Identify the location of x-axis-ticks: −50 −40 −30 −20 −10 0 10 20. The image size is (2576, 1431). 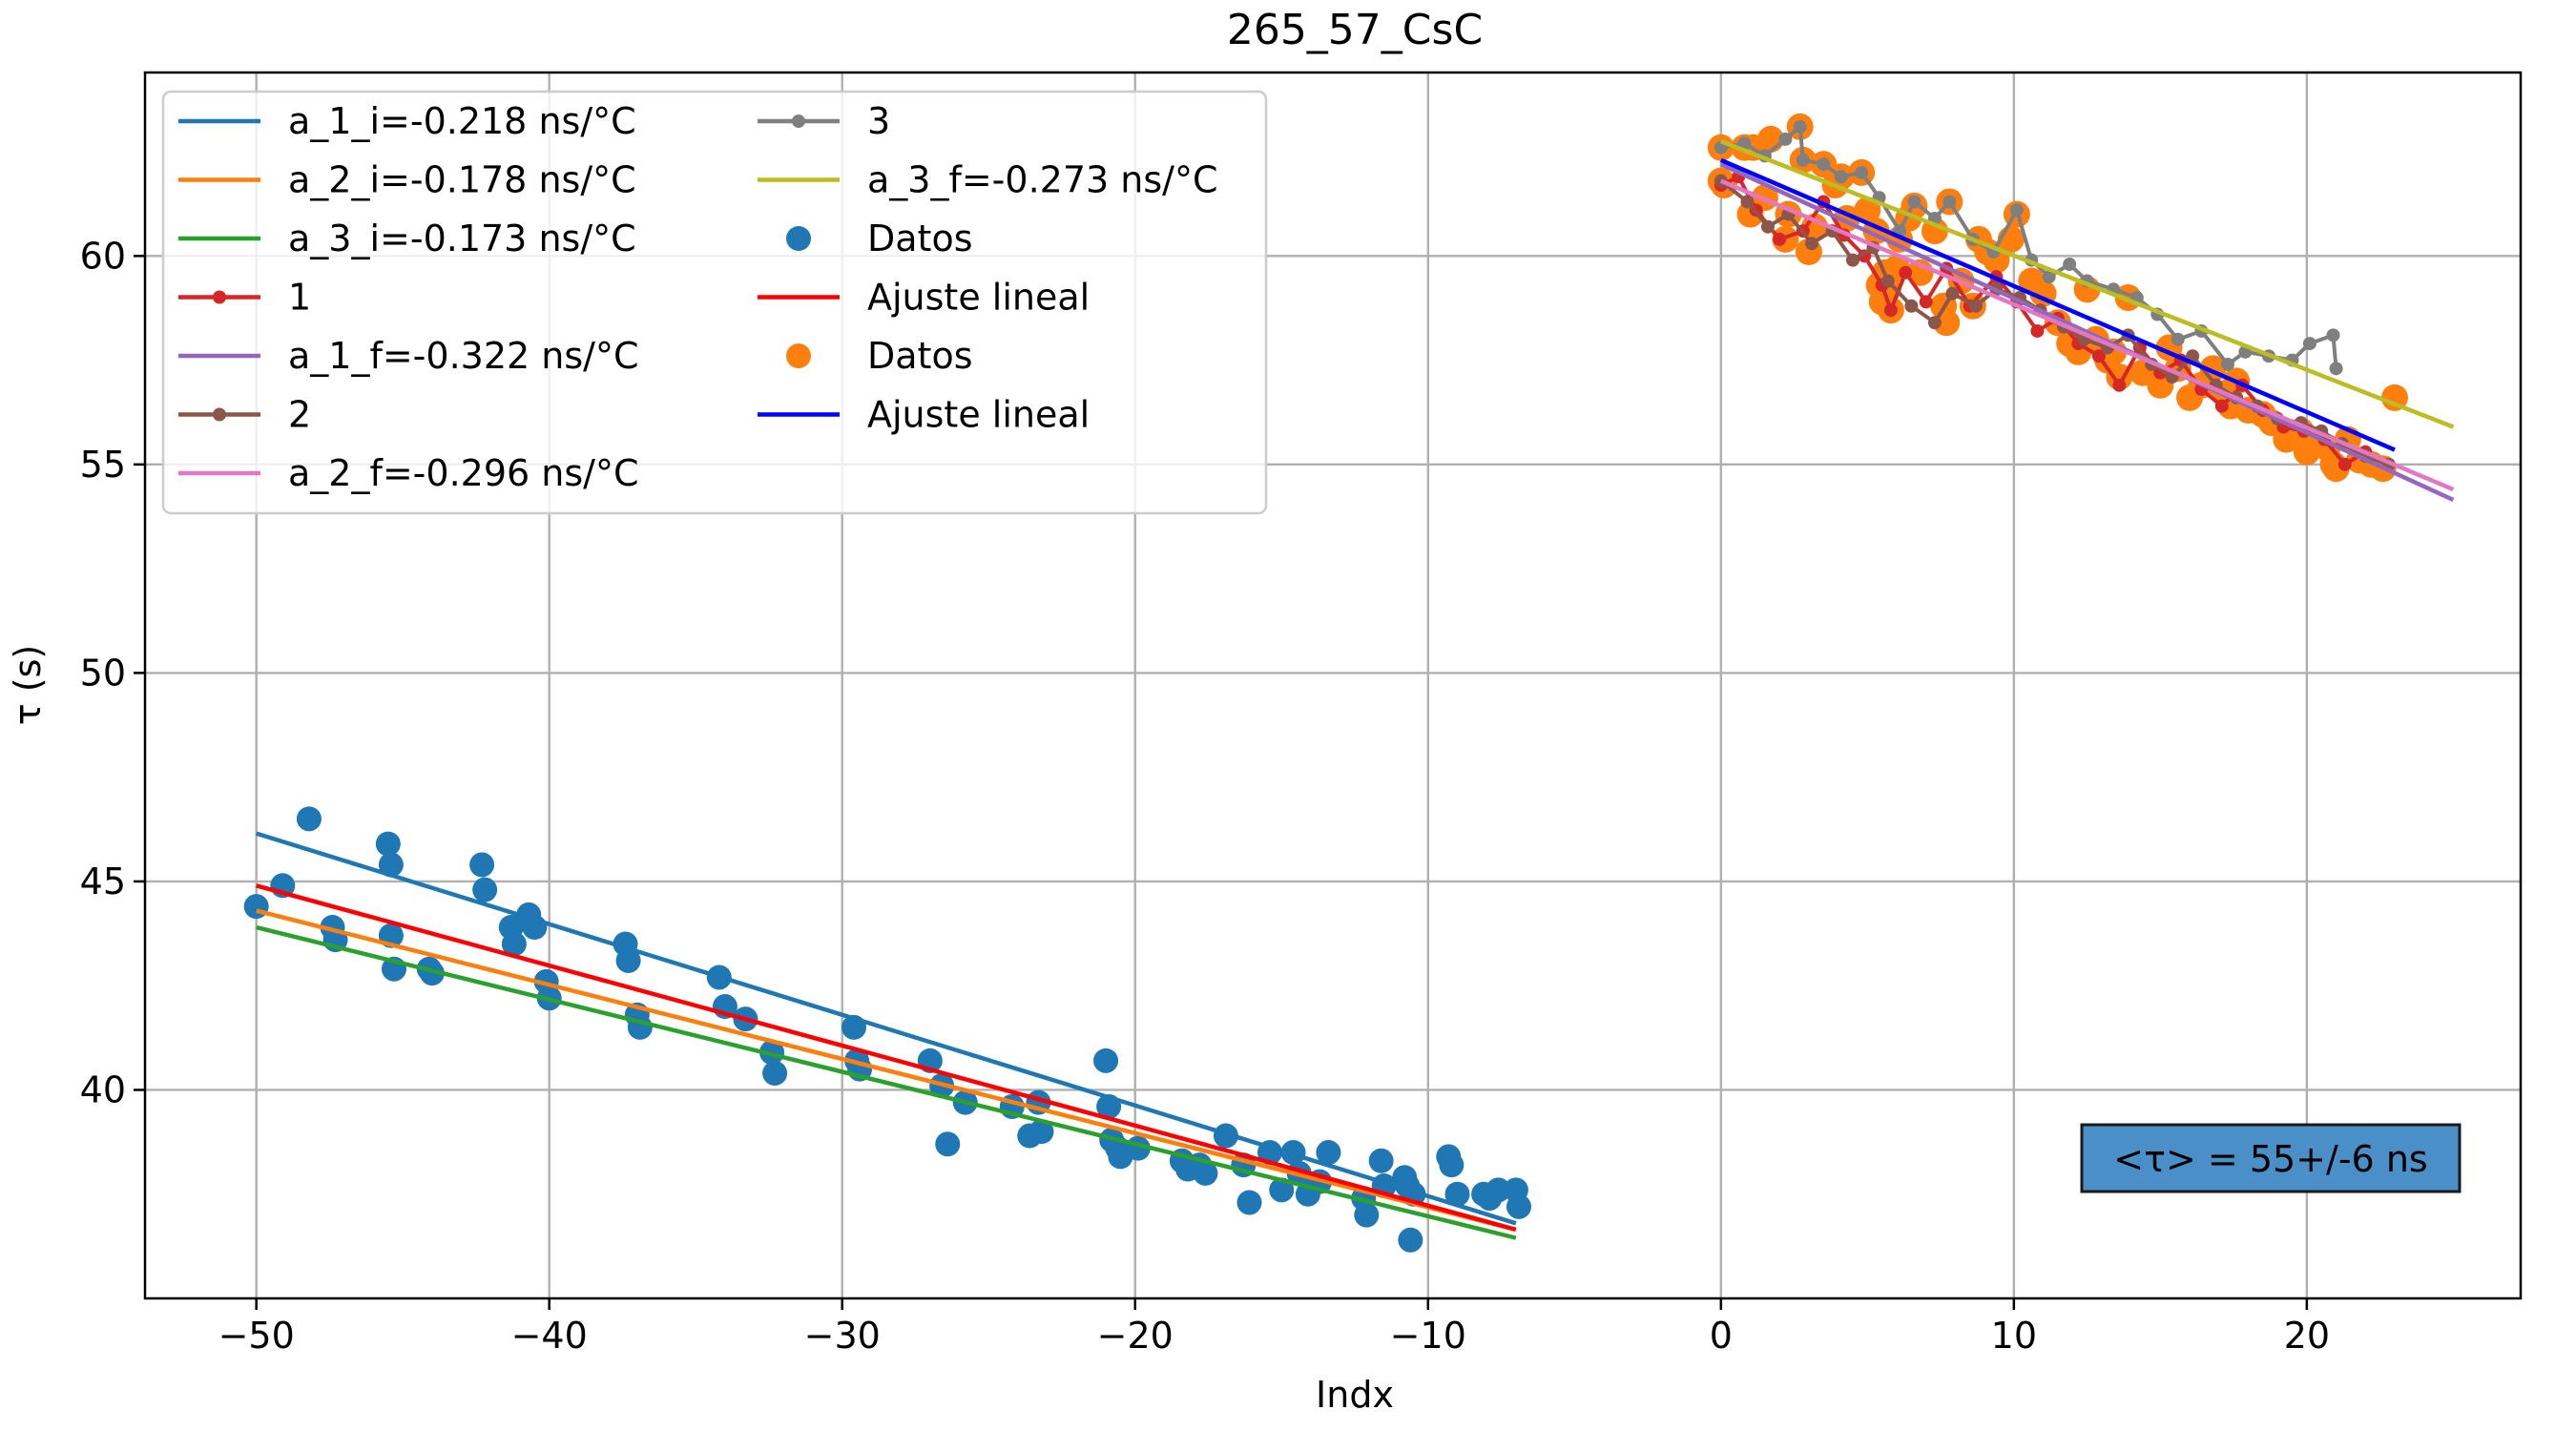
(1274, 1327).